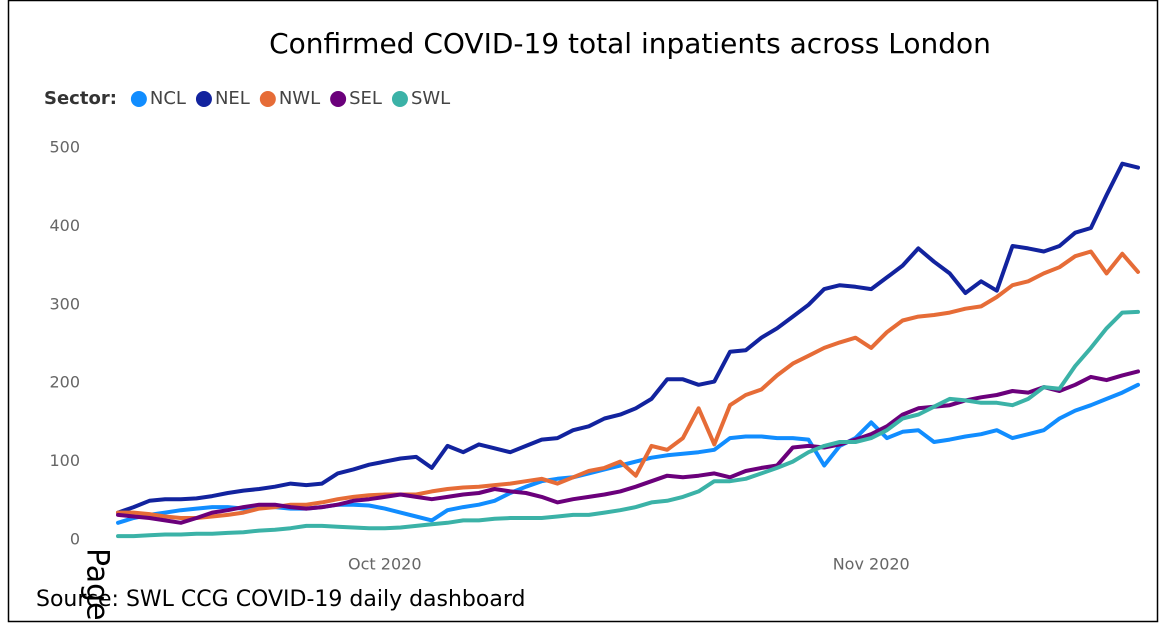  What do you see at coordinates (64, 147) in the screenshot?
I see `y-tick-label: 500` at bounding box center [64, 147].